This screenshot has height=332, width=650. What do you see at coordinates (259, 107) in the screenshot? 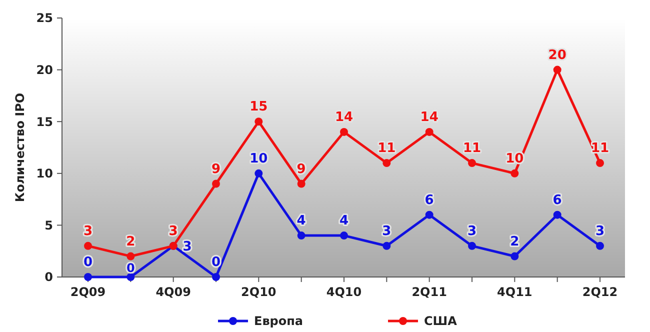
I see `data-label: 15` at bounding box center [259, 107].